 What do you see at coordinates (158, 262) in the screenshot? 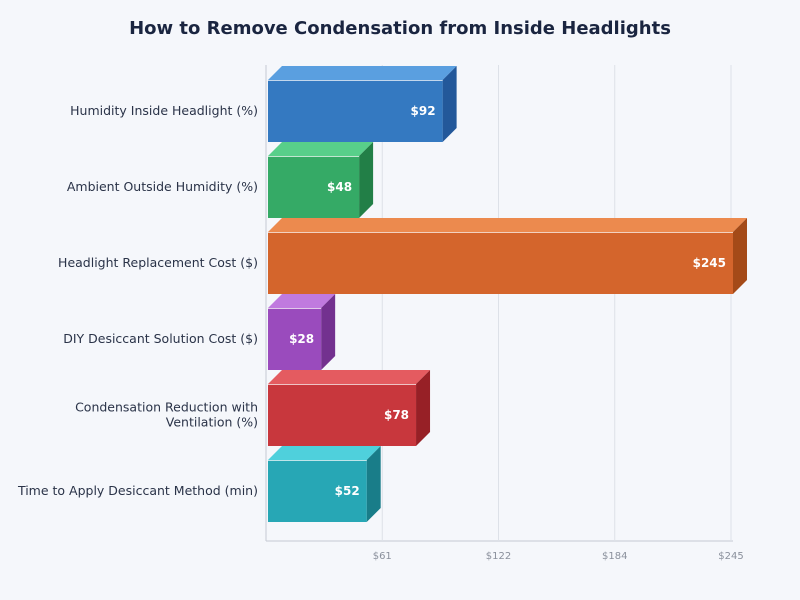
I see `category-label: Headlight Replacement Cost ($)` at bounding box center [158, 262].